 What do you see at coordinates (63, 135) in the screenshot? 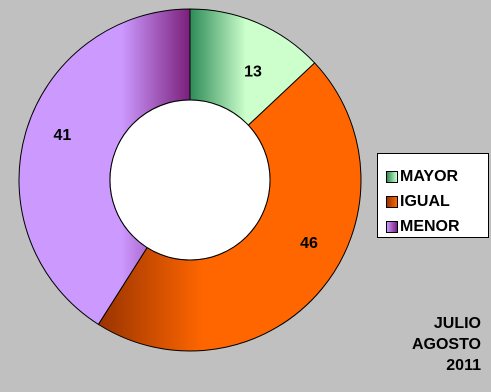
I see `slice-value-menor: 41` at bounding box center [63, 135].